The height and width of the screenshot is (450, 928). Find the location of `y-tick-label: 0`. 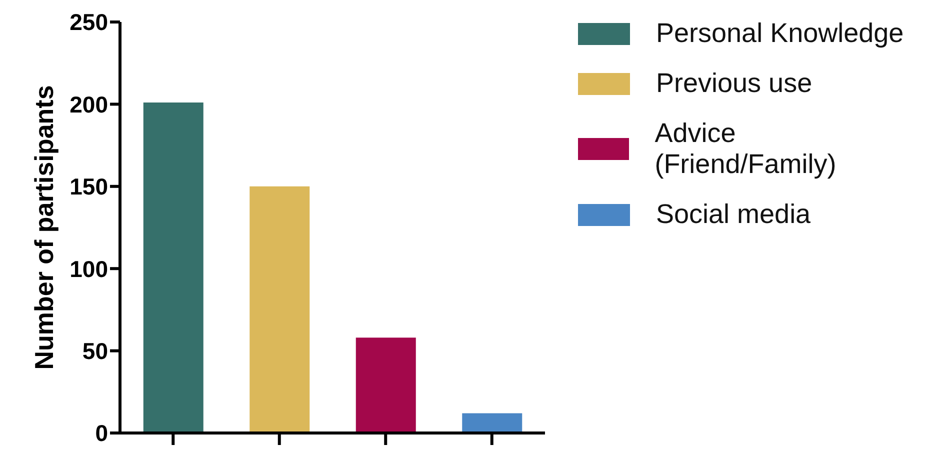

y-tick-label: 0 is located at coordinates (101, 433).